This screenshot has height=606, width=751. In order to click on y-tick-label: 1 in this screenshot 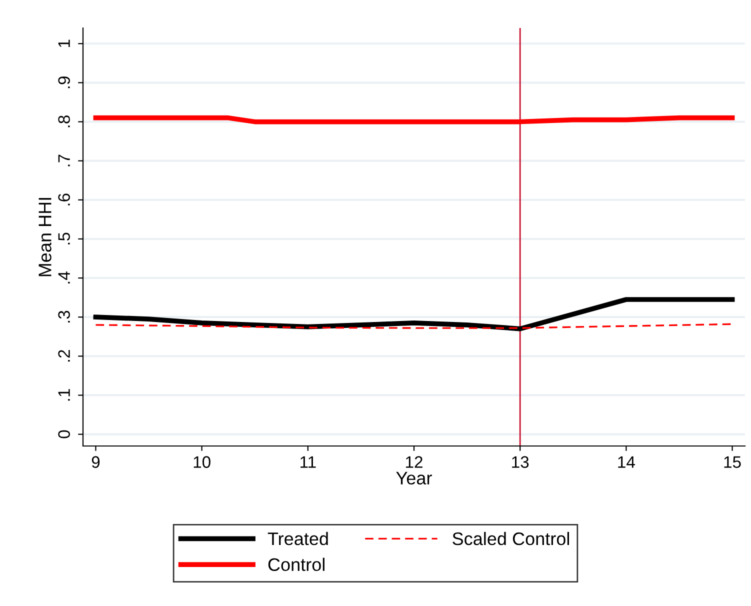, I will do `click(64, 43)`.